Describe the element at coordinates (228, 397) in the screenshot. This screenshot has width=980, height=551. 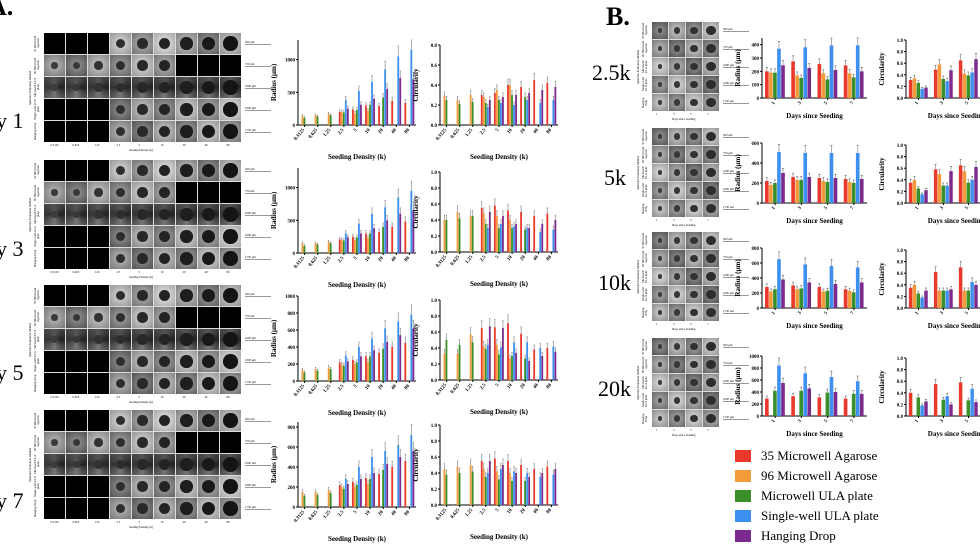
I see `grid-x-label: 80` at that location.